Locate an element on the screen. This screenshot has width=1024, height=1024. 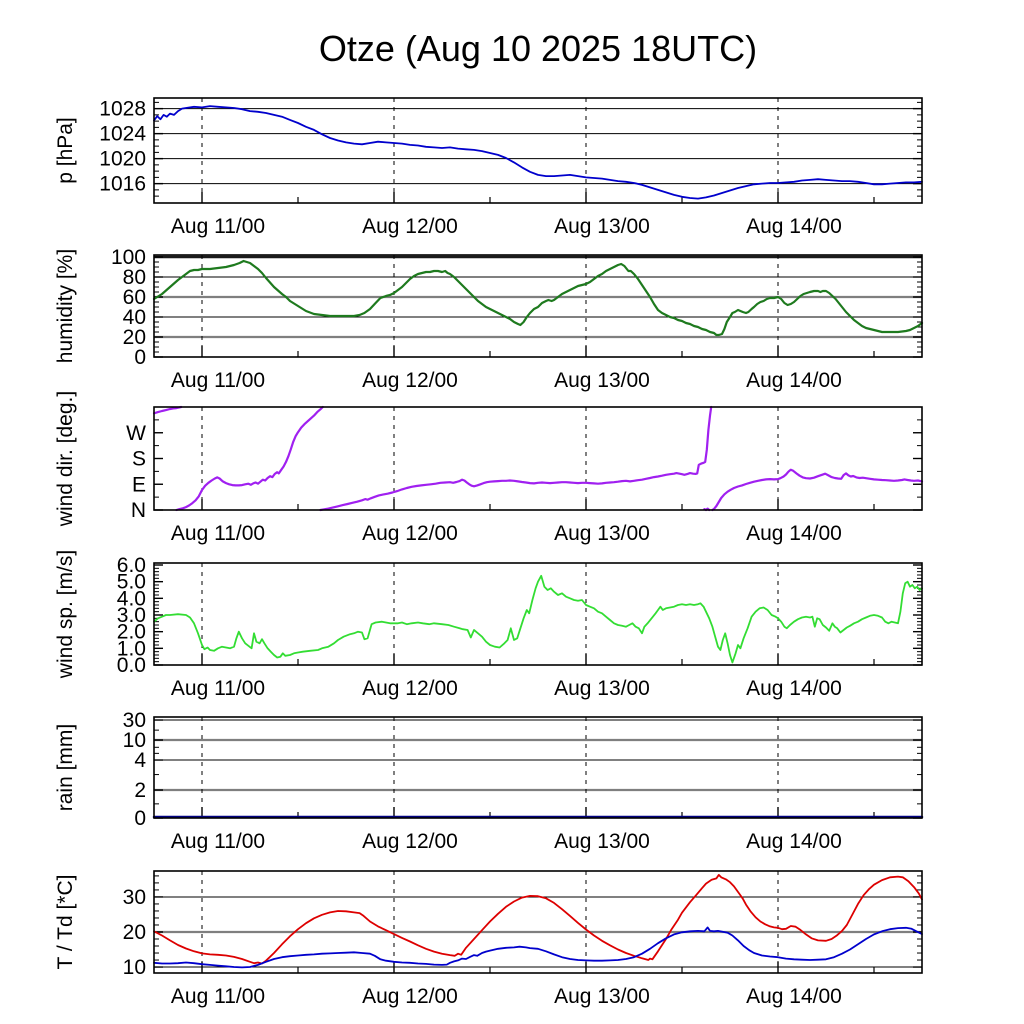
ytick-label-humidity: 0 is located at coordinates (140, 357).